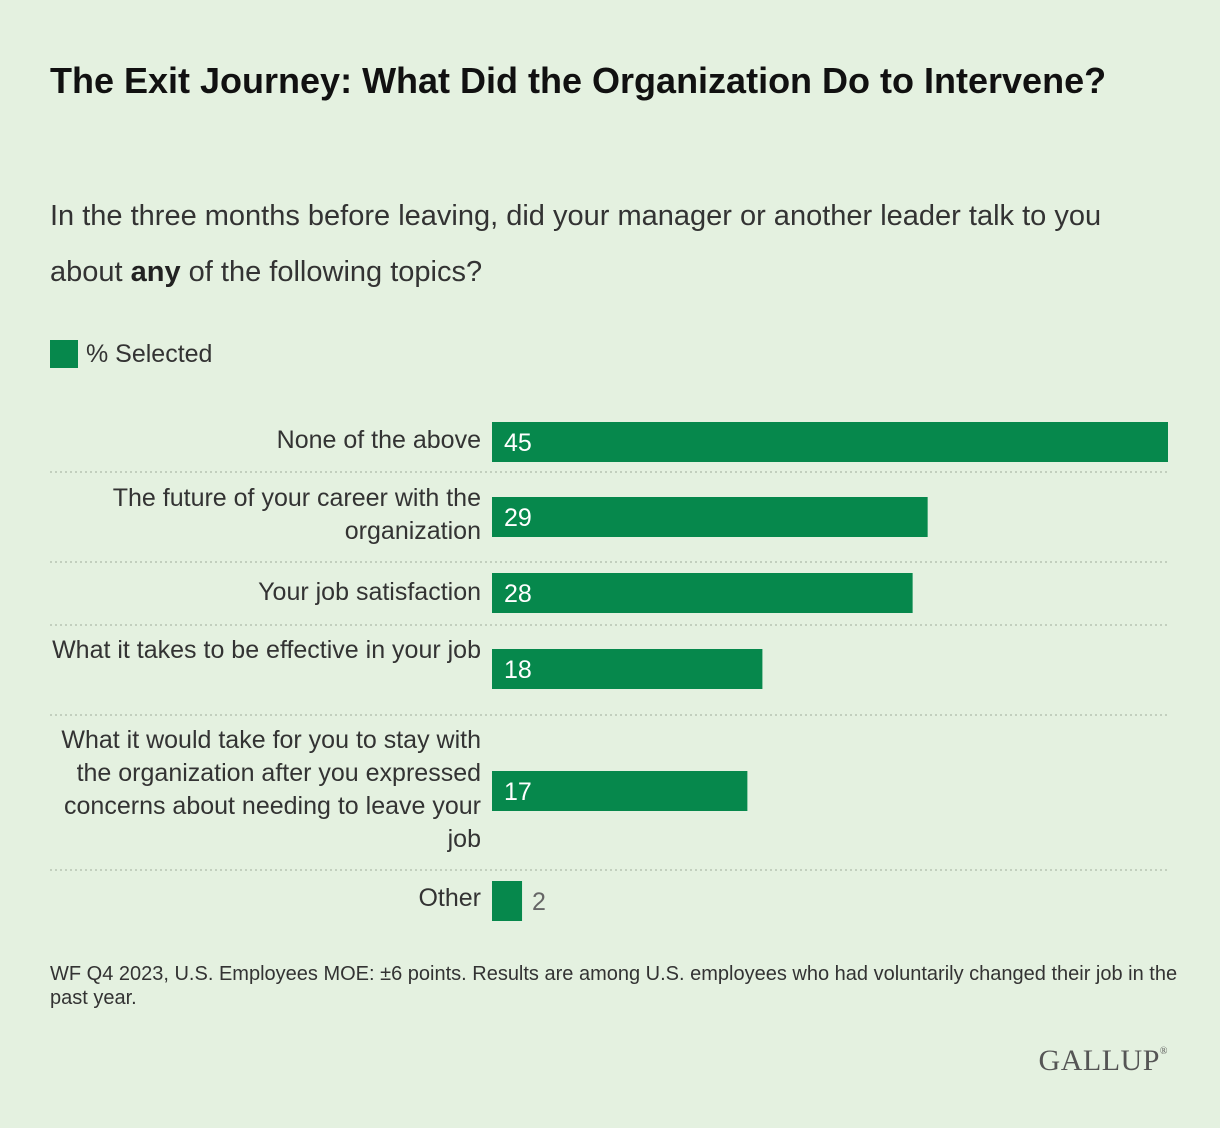 This screenshot has width=1220, height=1128. I want to click on category-label: None of the above, so click(378, 440).